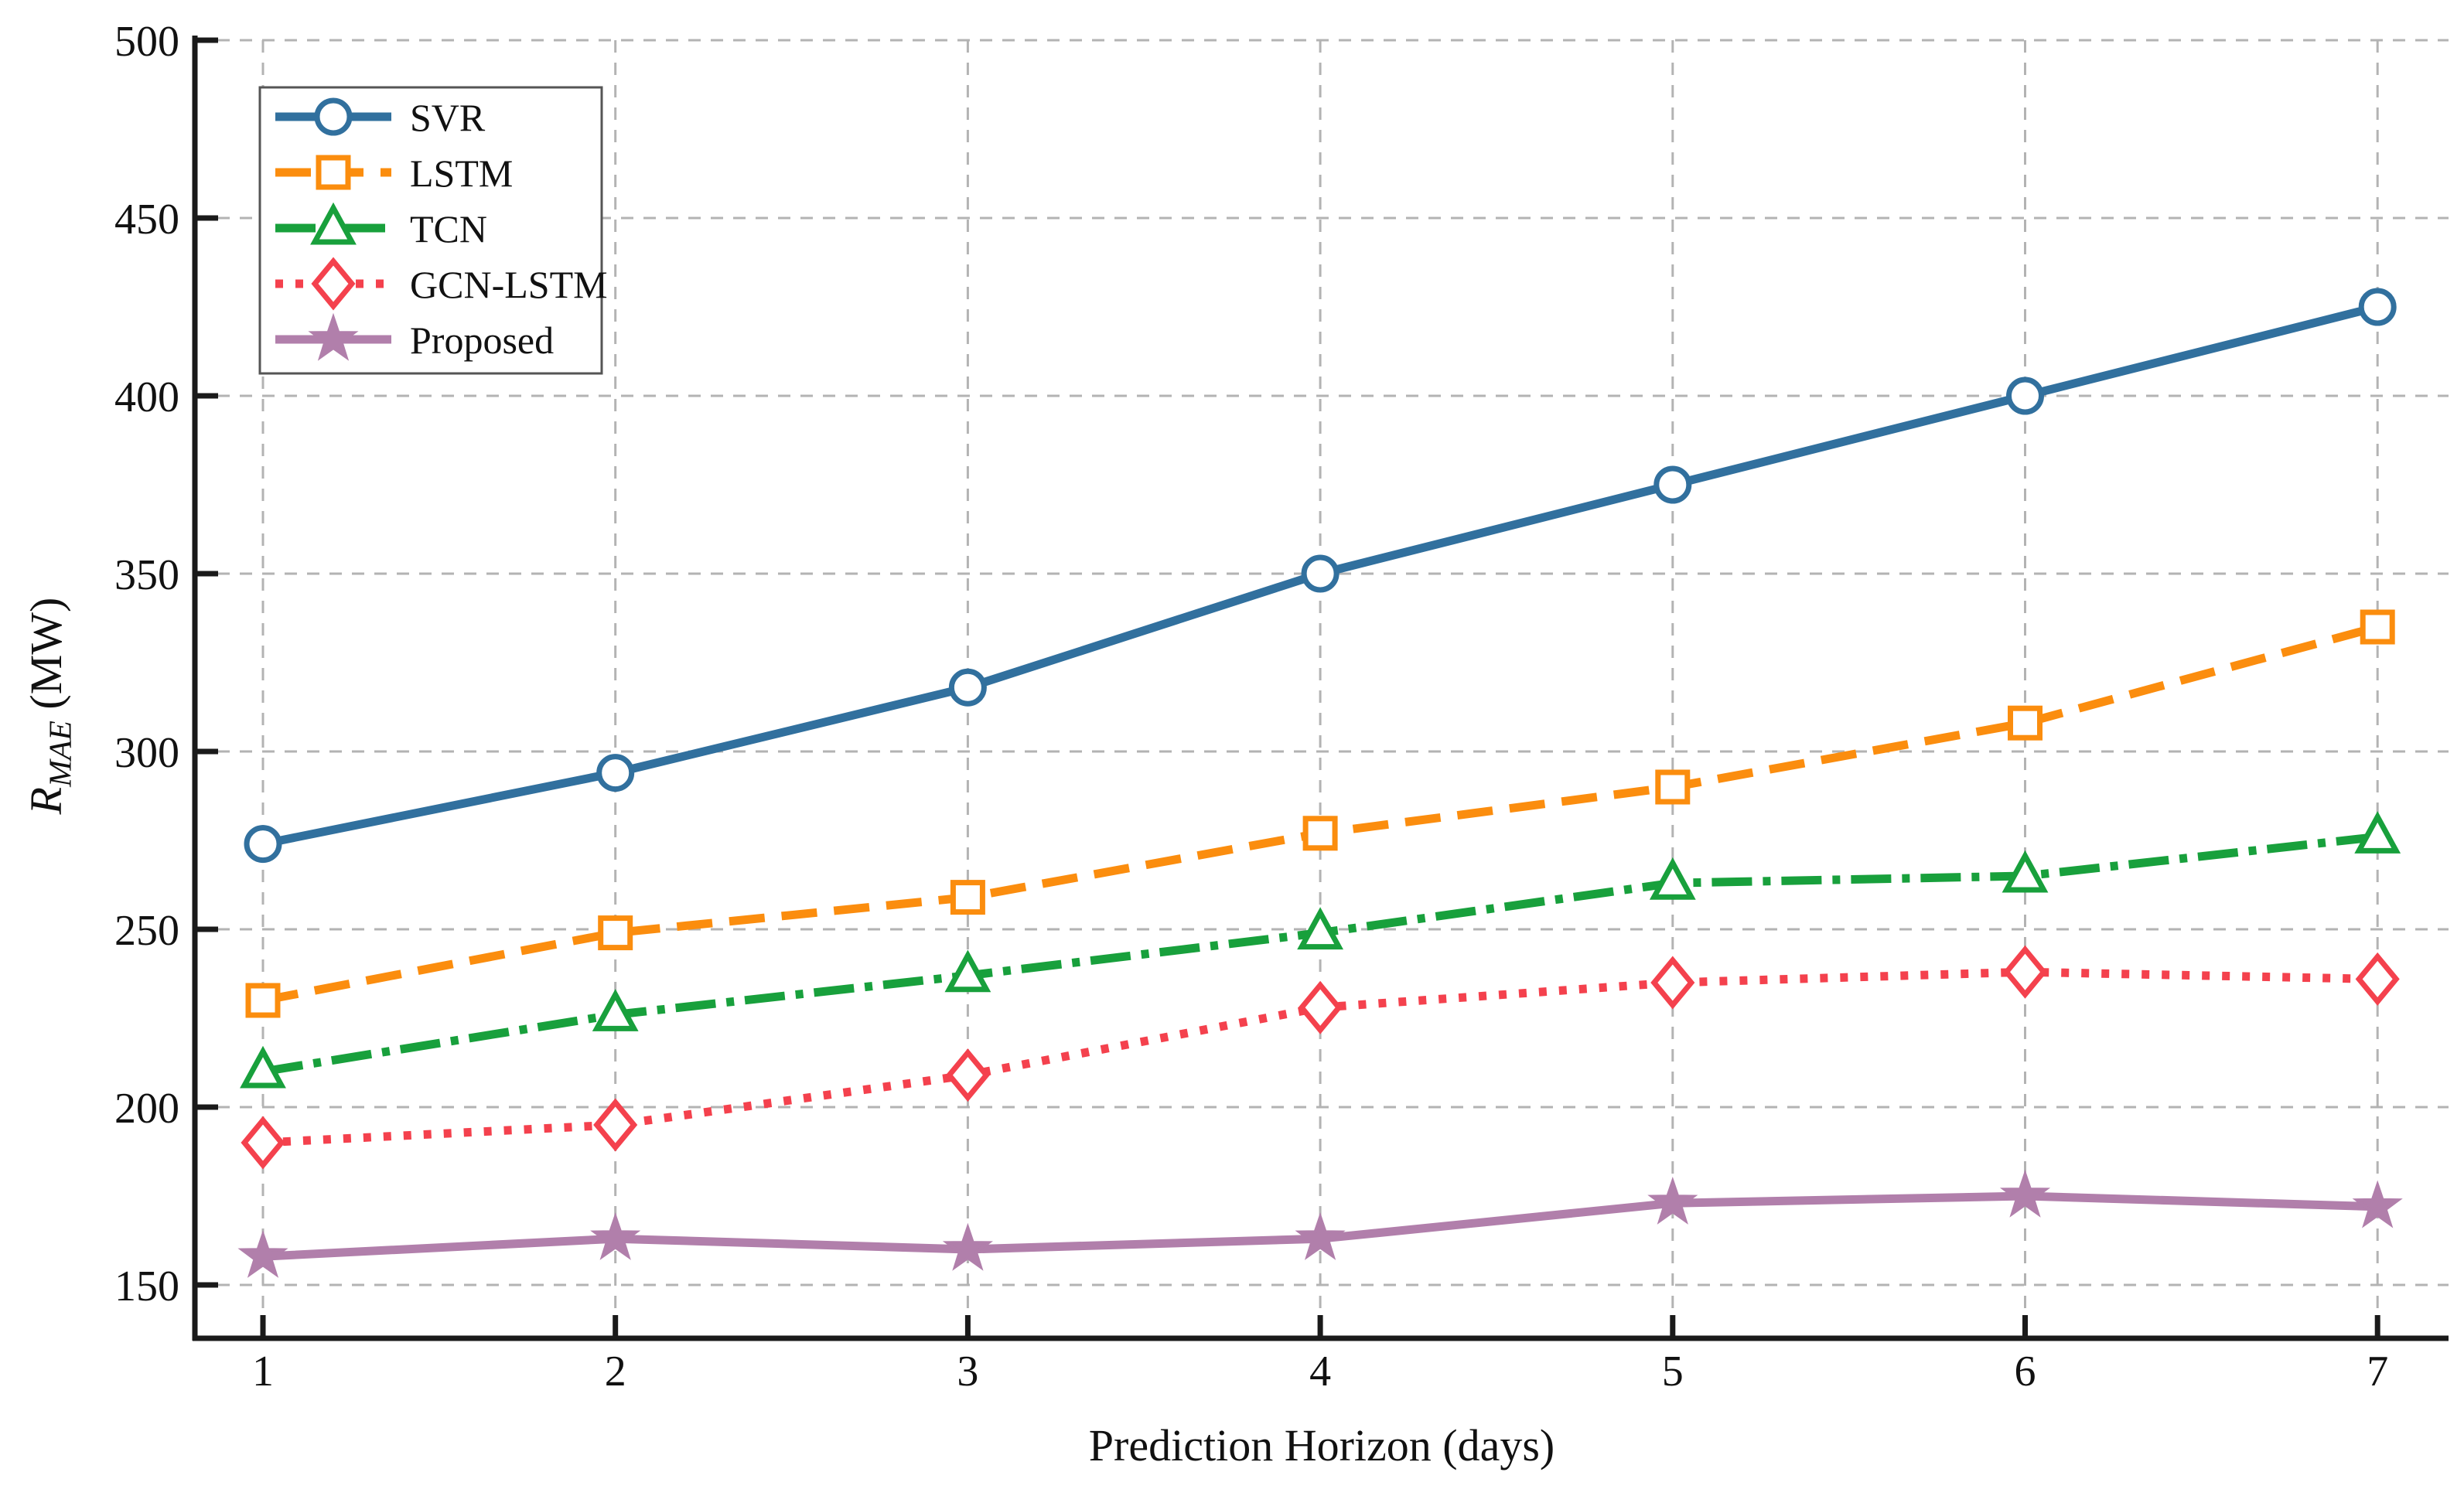 This screenshot has width=2464, height=1496. I want to click on x-tick-label: 1, so click(263, 1371).